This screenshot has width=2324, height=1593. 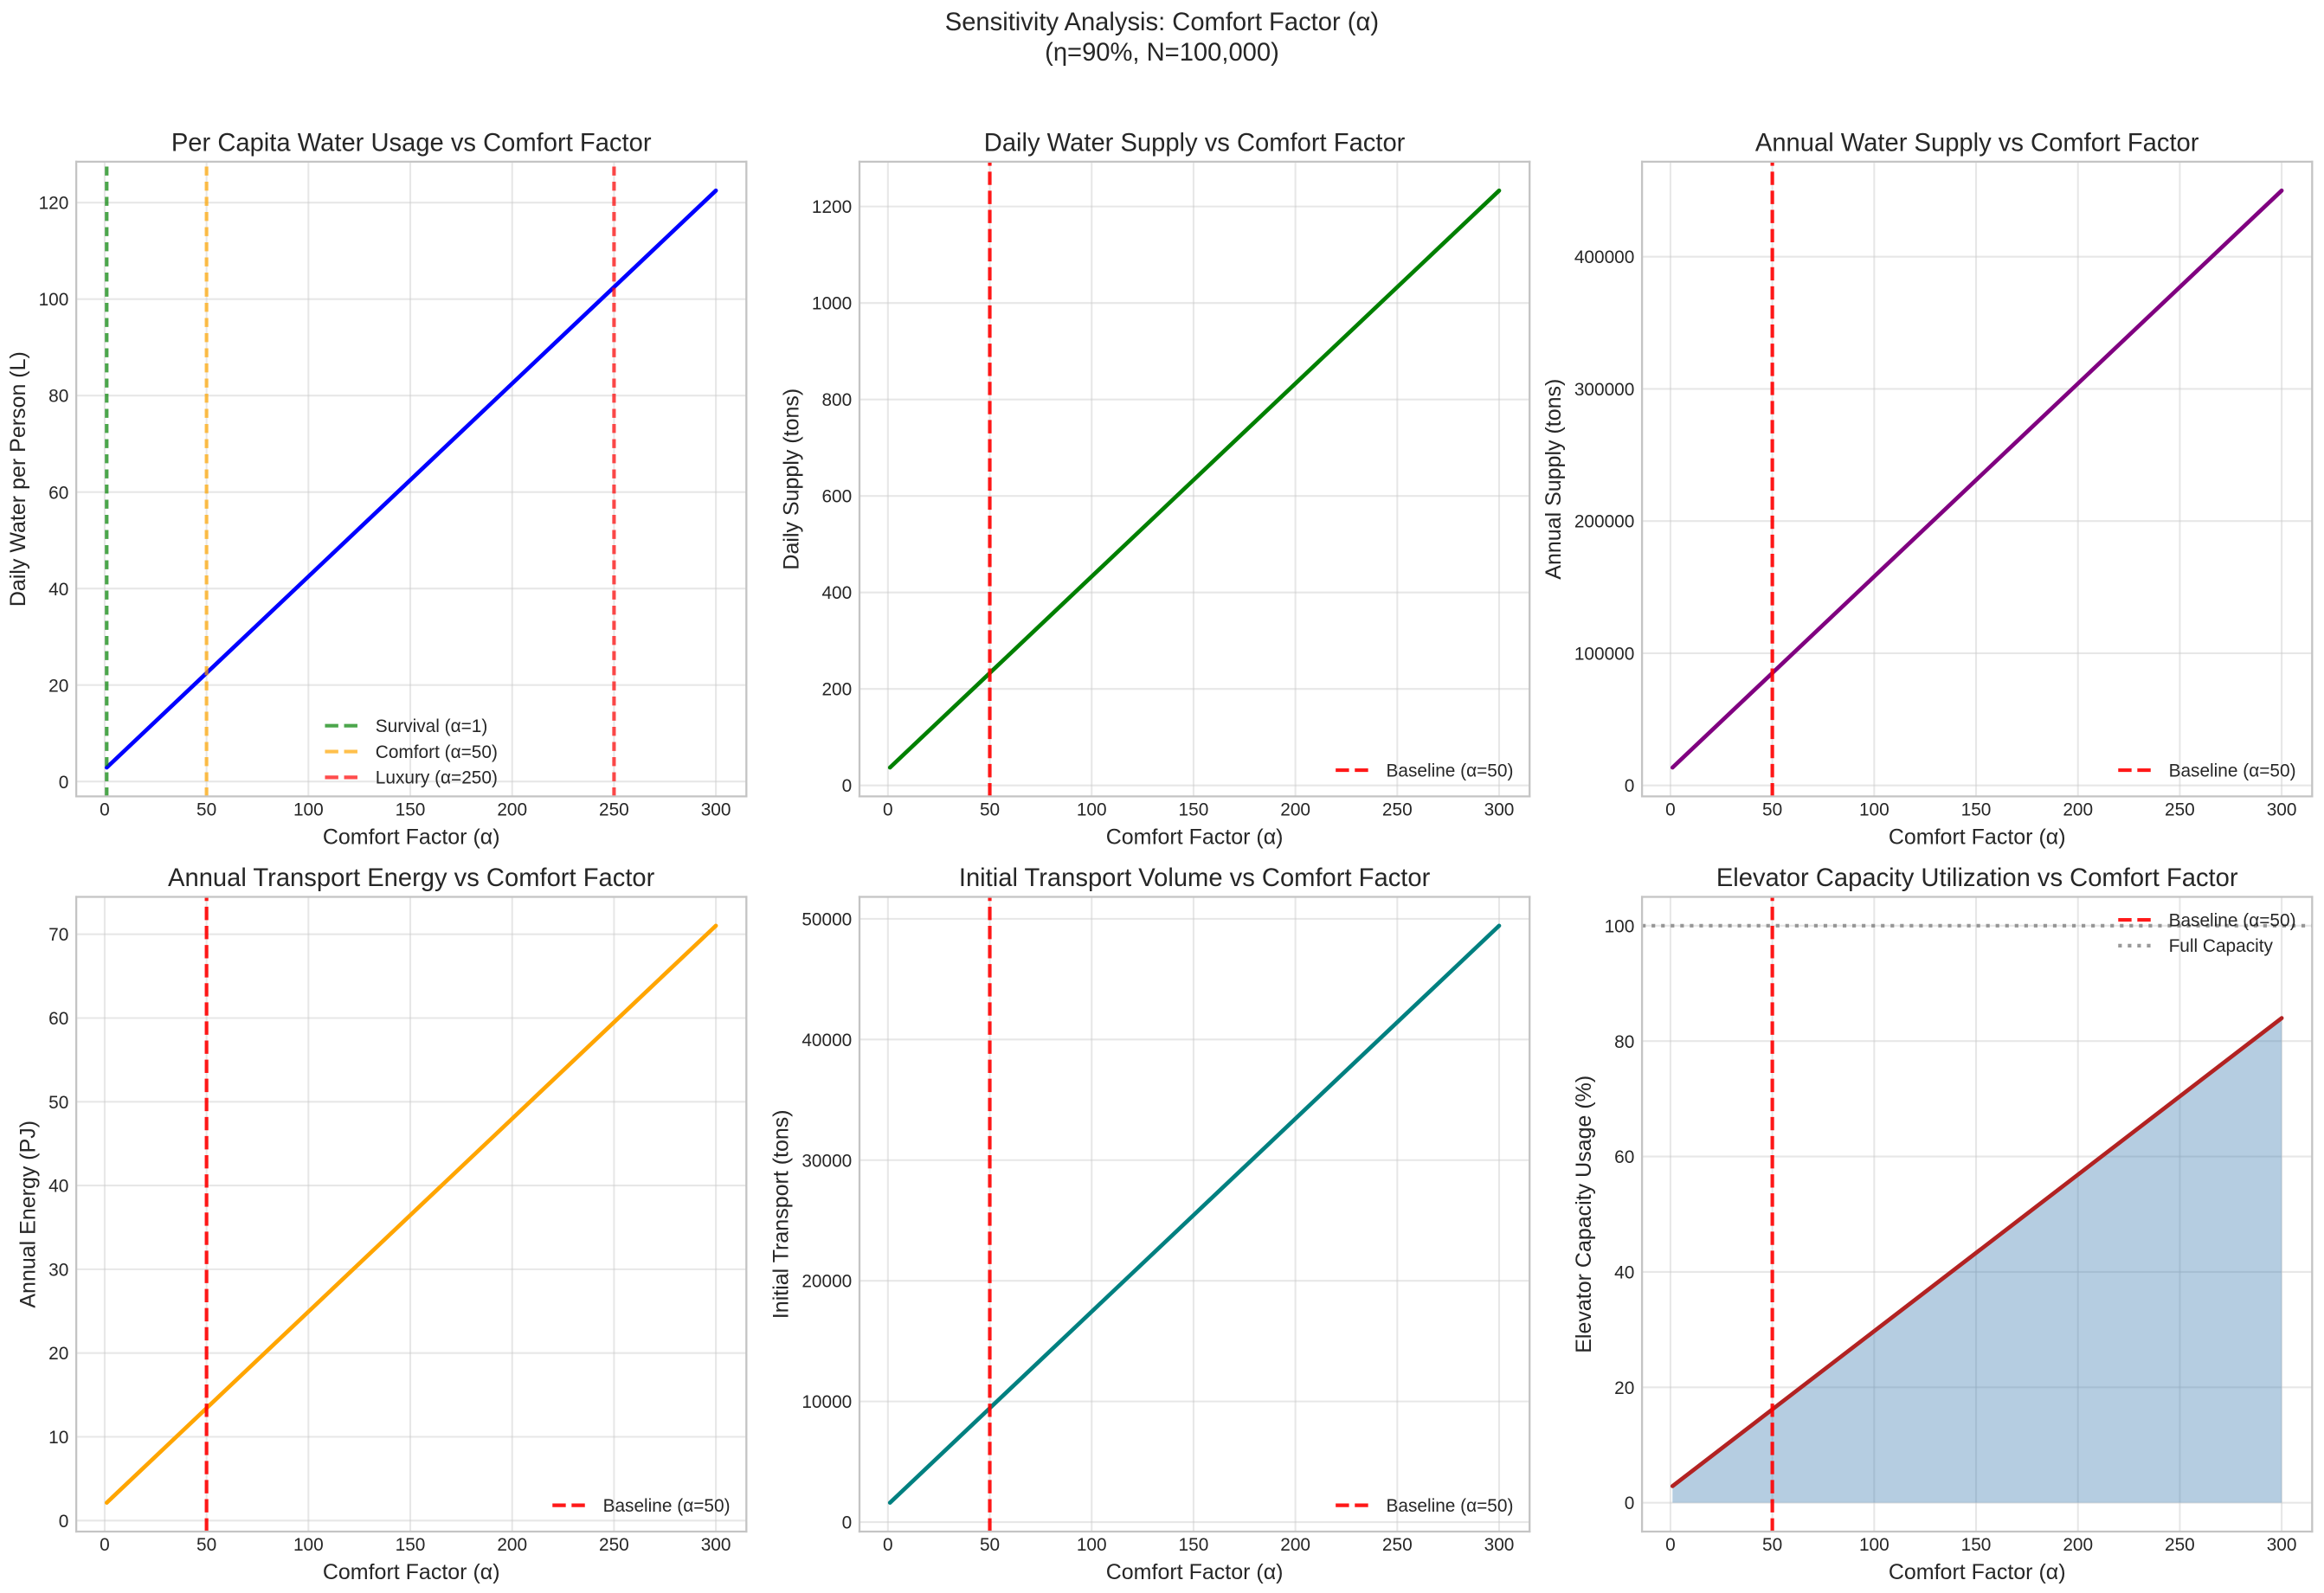 What do you see at coordinates (437, 778) in the screenshot?
I see `svg-text: Luxury (α=250)` at bounding box center [437, 778].